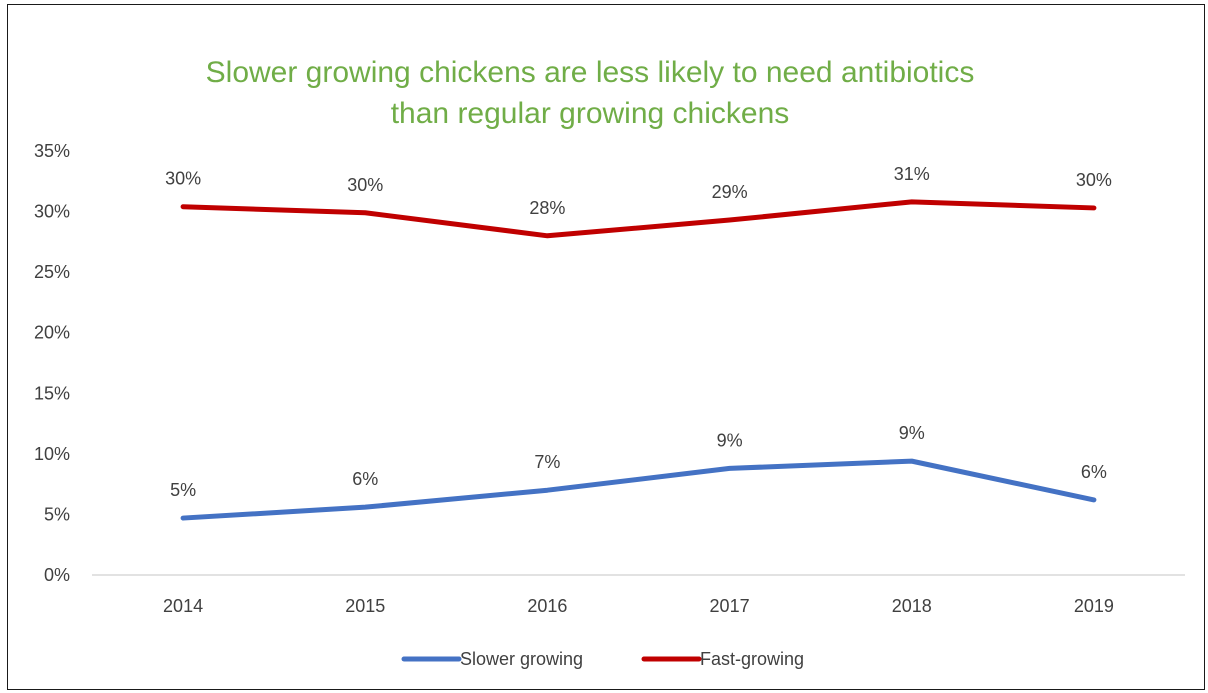 The width and height of the screenshot is (1208, 693). Describe the element at coordinates (52, 333) in the screenshot. I see `y-tick-label: 20%` at that location.